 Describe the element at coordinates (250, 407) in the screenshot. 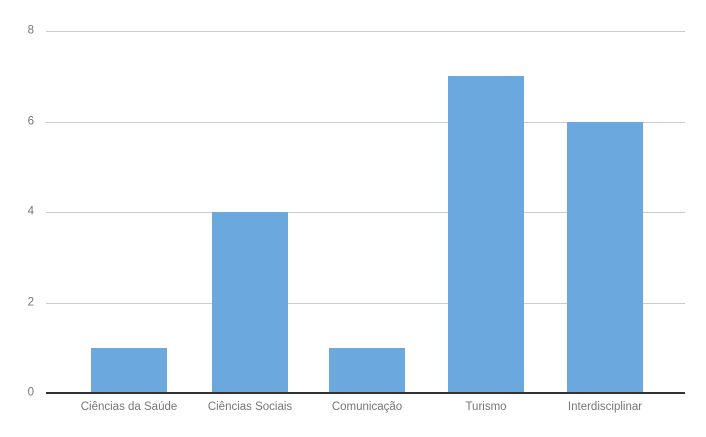

I see `x-tick-label-ciencias-sociais: Ciências Sociais` at that location.